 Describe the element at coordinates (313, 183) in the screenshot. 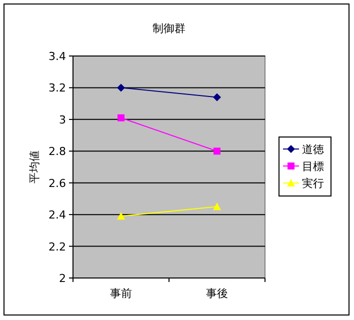

I see `legend-label: 実行` at that location.